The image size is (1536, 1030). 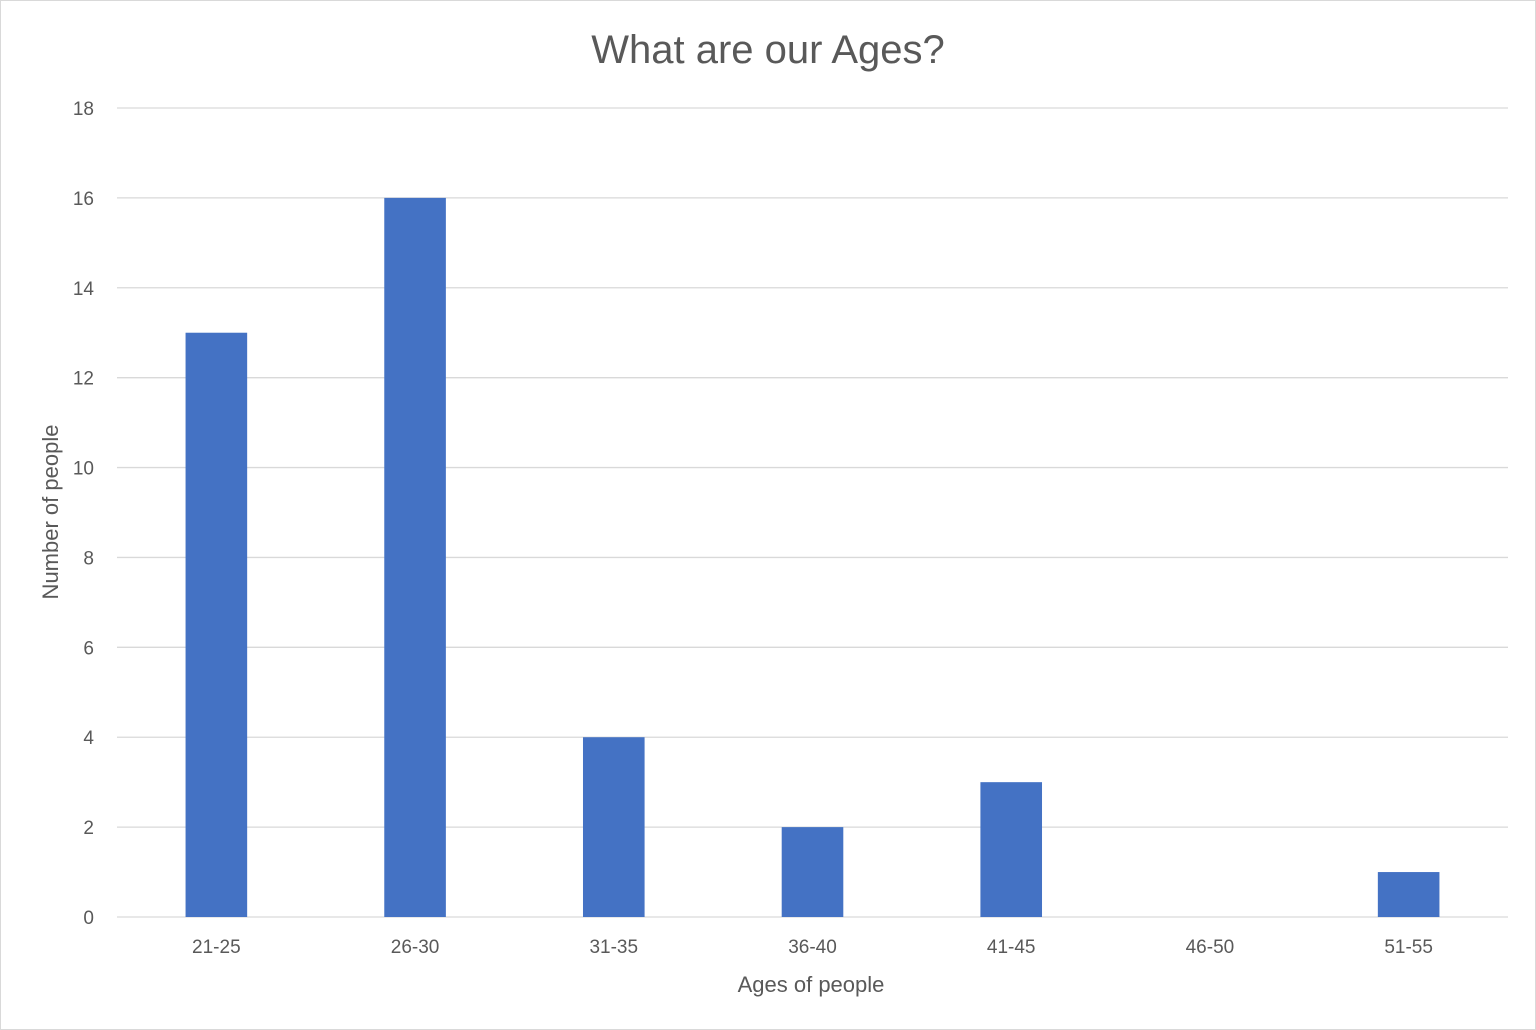 I want to click on y-tick-label: 0, so click(x=88, y=918).